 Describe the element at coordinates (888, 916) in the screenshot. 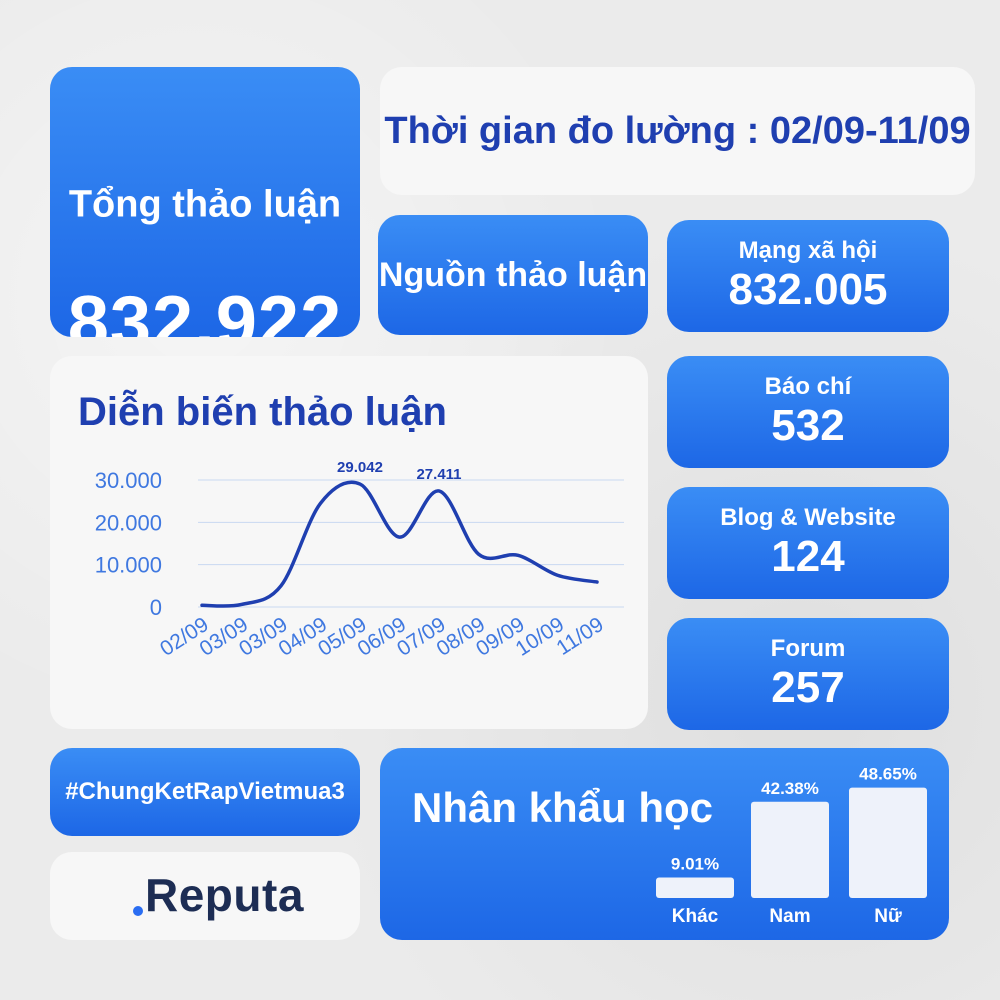

I see `bar-category-label: Nữ` at that location.